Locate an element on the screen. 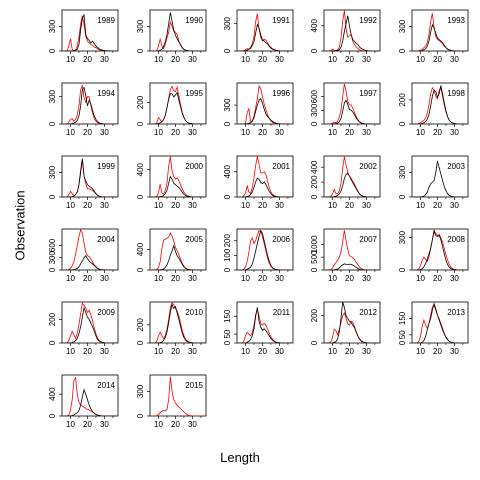  y-tick-label: 150 is located at coordinates (227, 316).